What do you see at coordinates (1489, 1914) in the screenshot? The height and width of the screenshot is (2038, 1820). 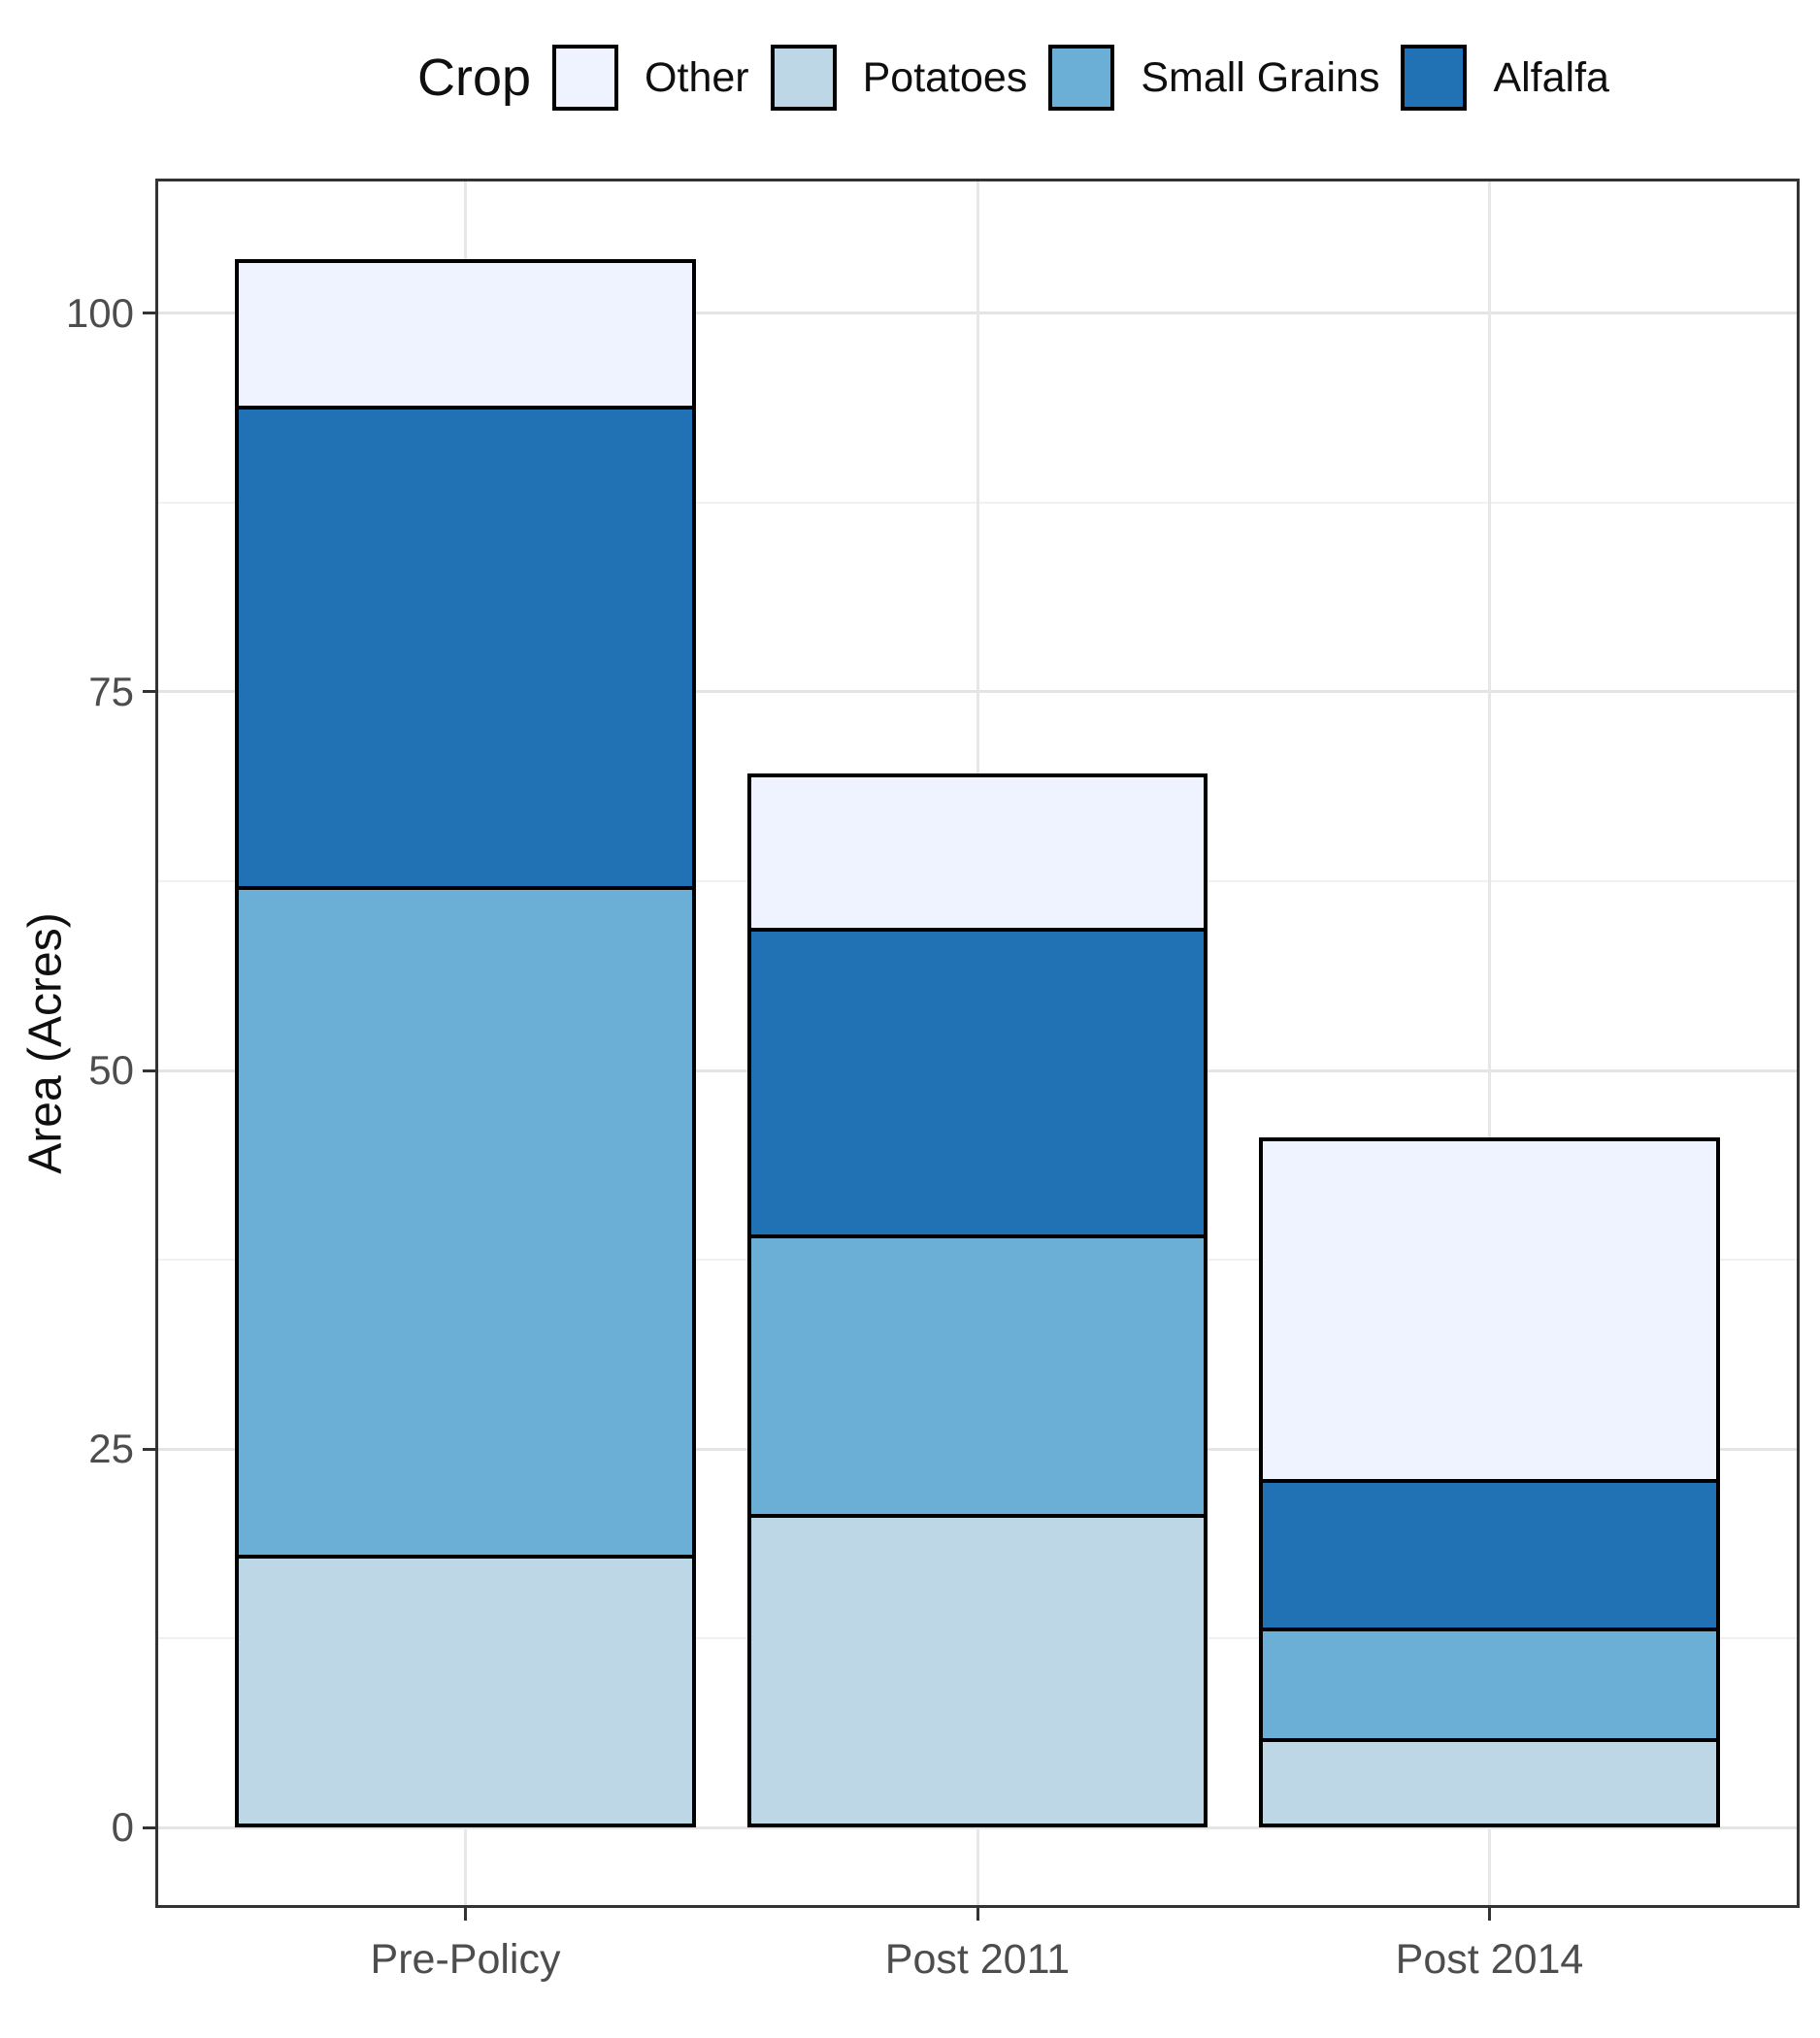 I see `x-tick-post-2014` at bounding box center [1489, 1914].